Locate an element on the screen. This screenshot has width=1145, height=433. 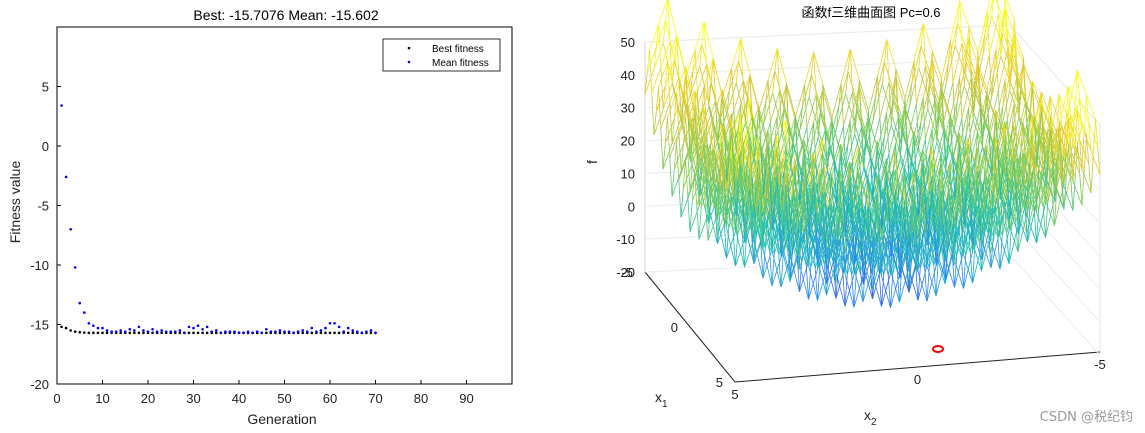
z-tick-label: 0 is located at coordinates (631, 206).